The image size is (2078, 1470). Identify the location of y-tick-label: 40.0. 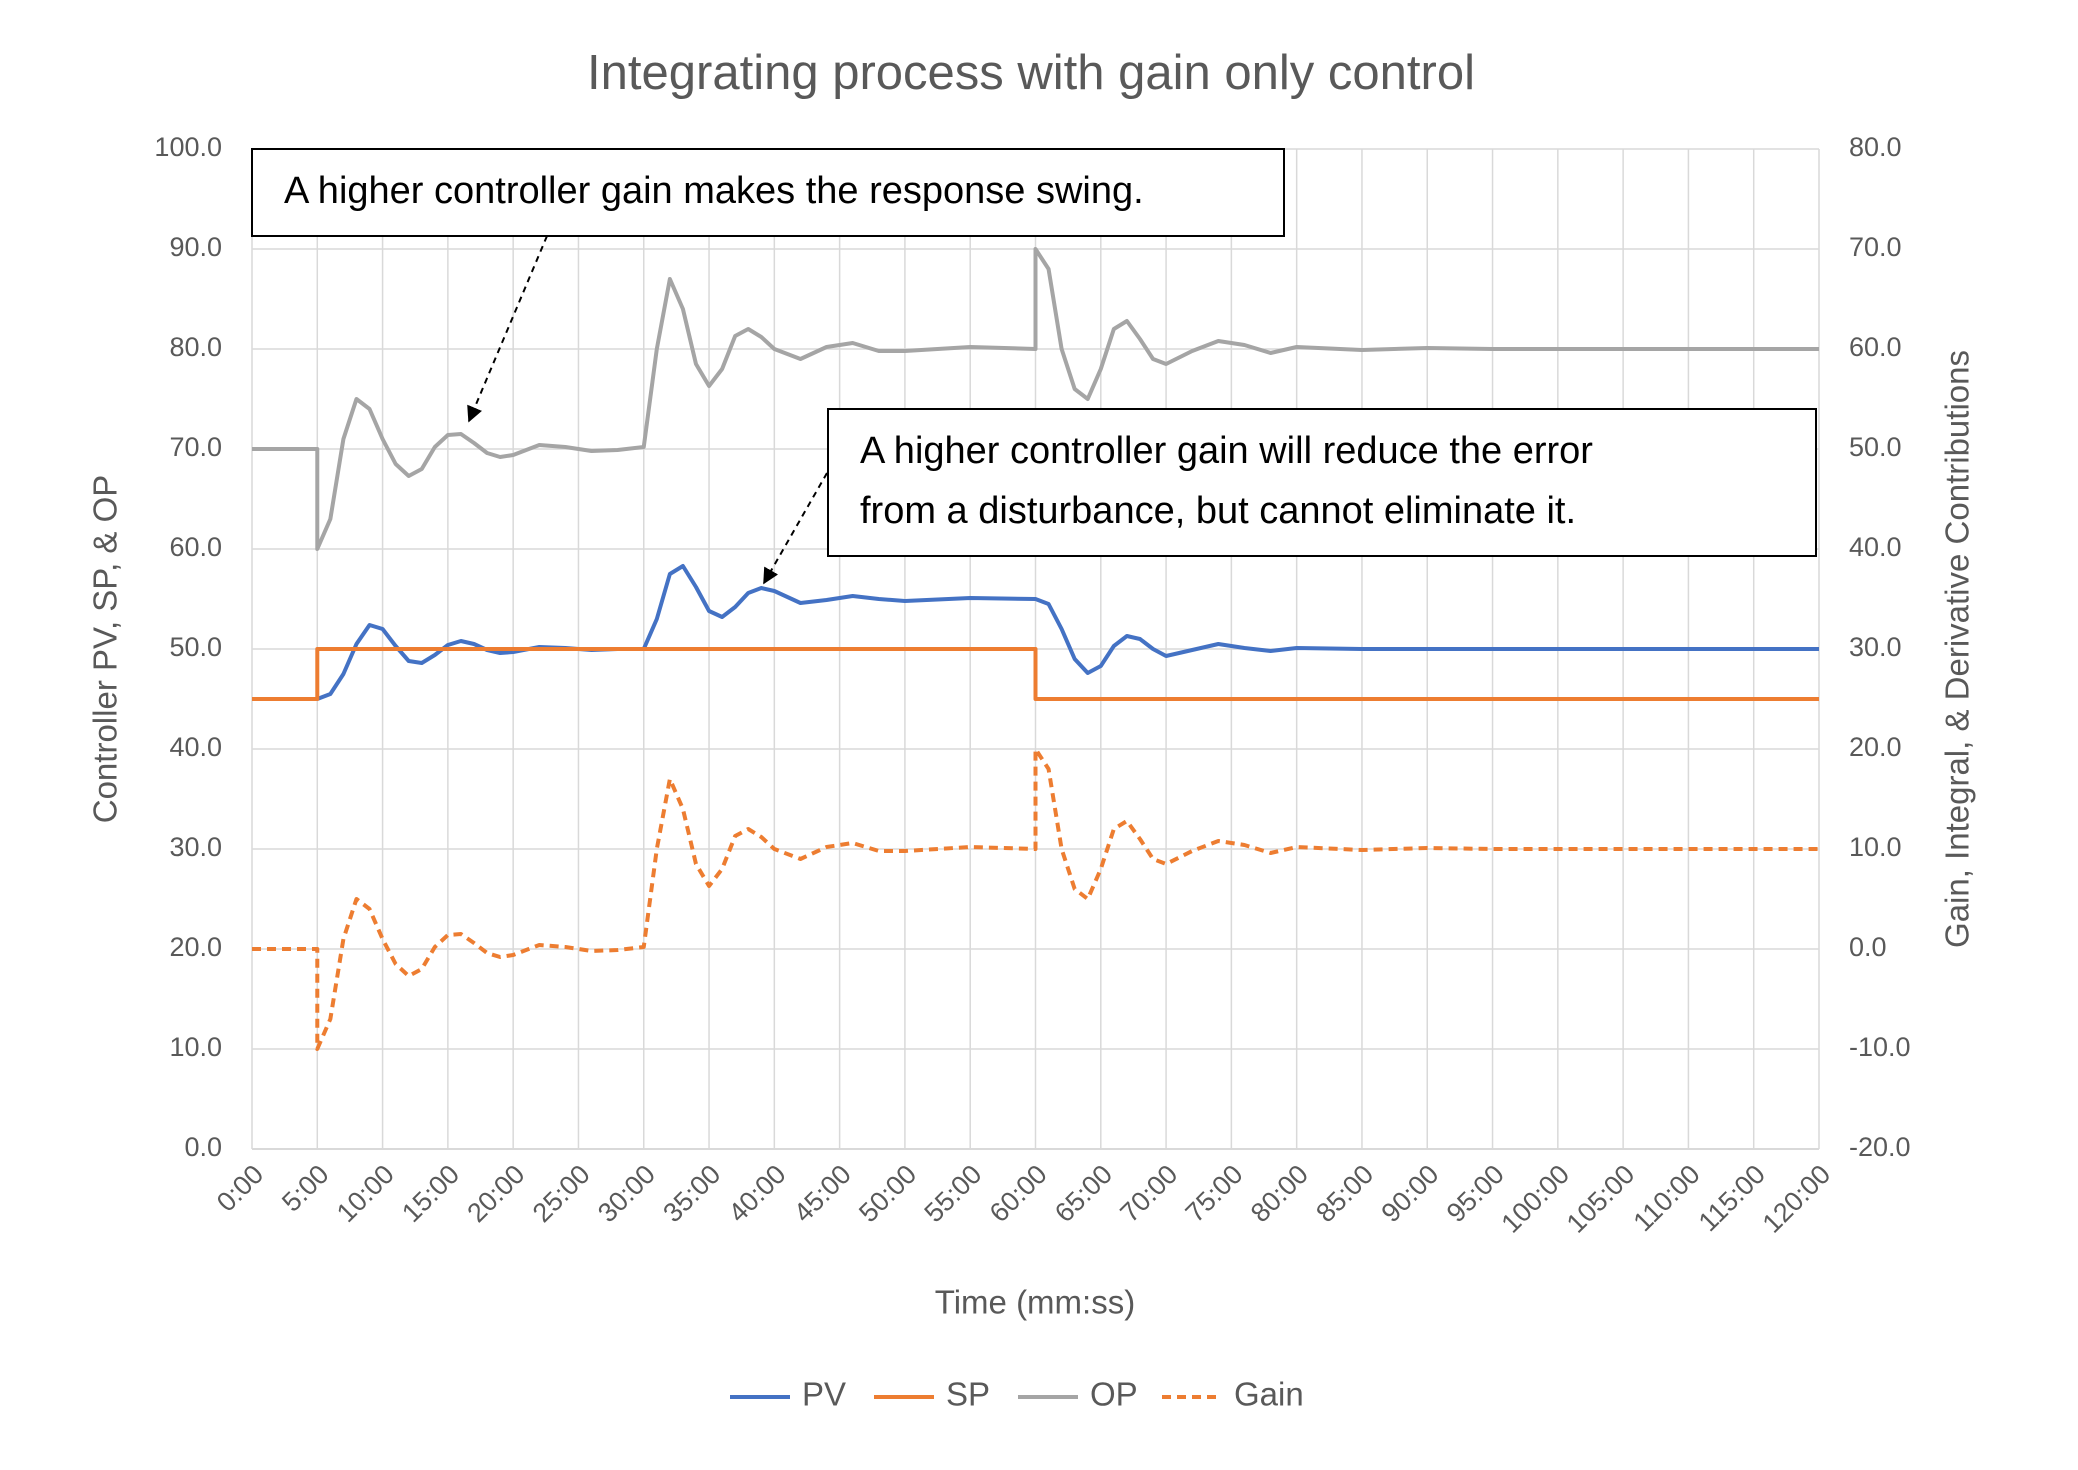
(195, 747).